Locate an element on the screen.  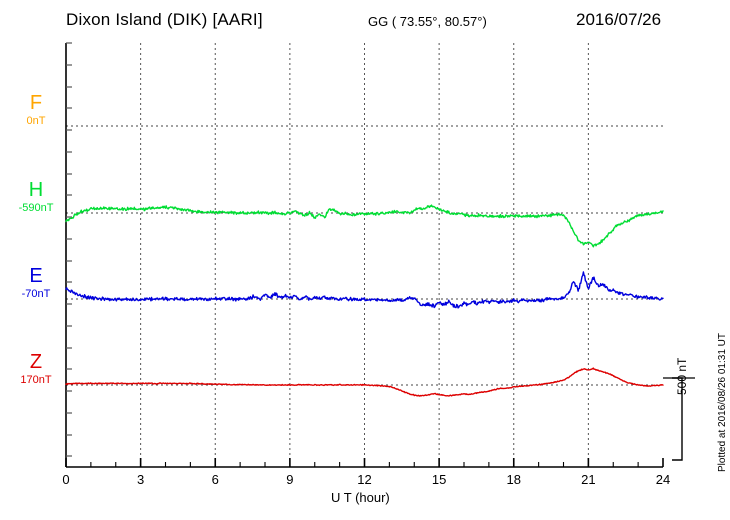
x-tick-label: 12 is located at coordinates (364, 479).